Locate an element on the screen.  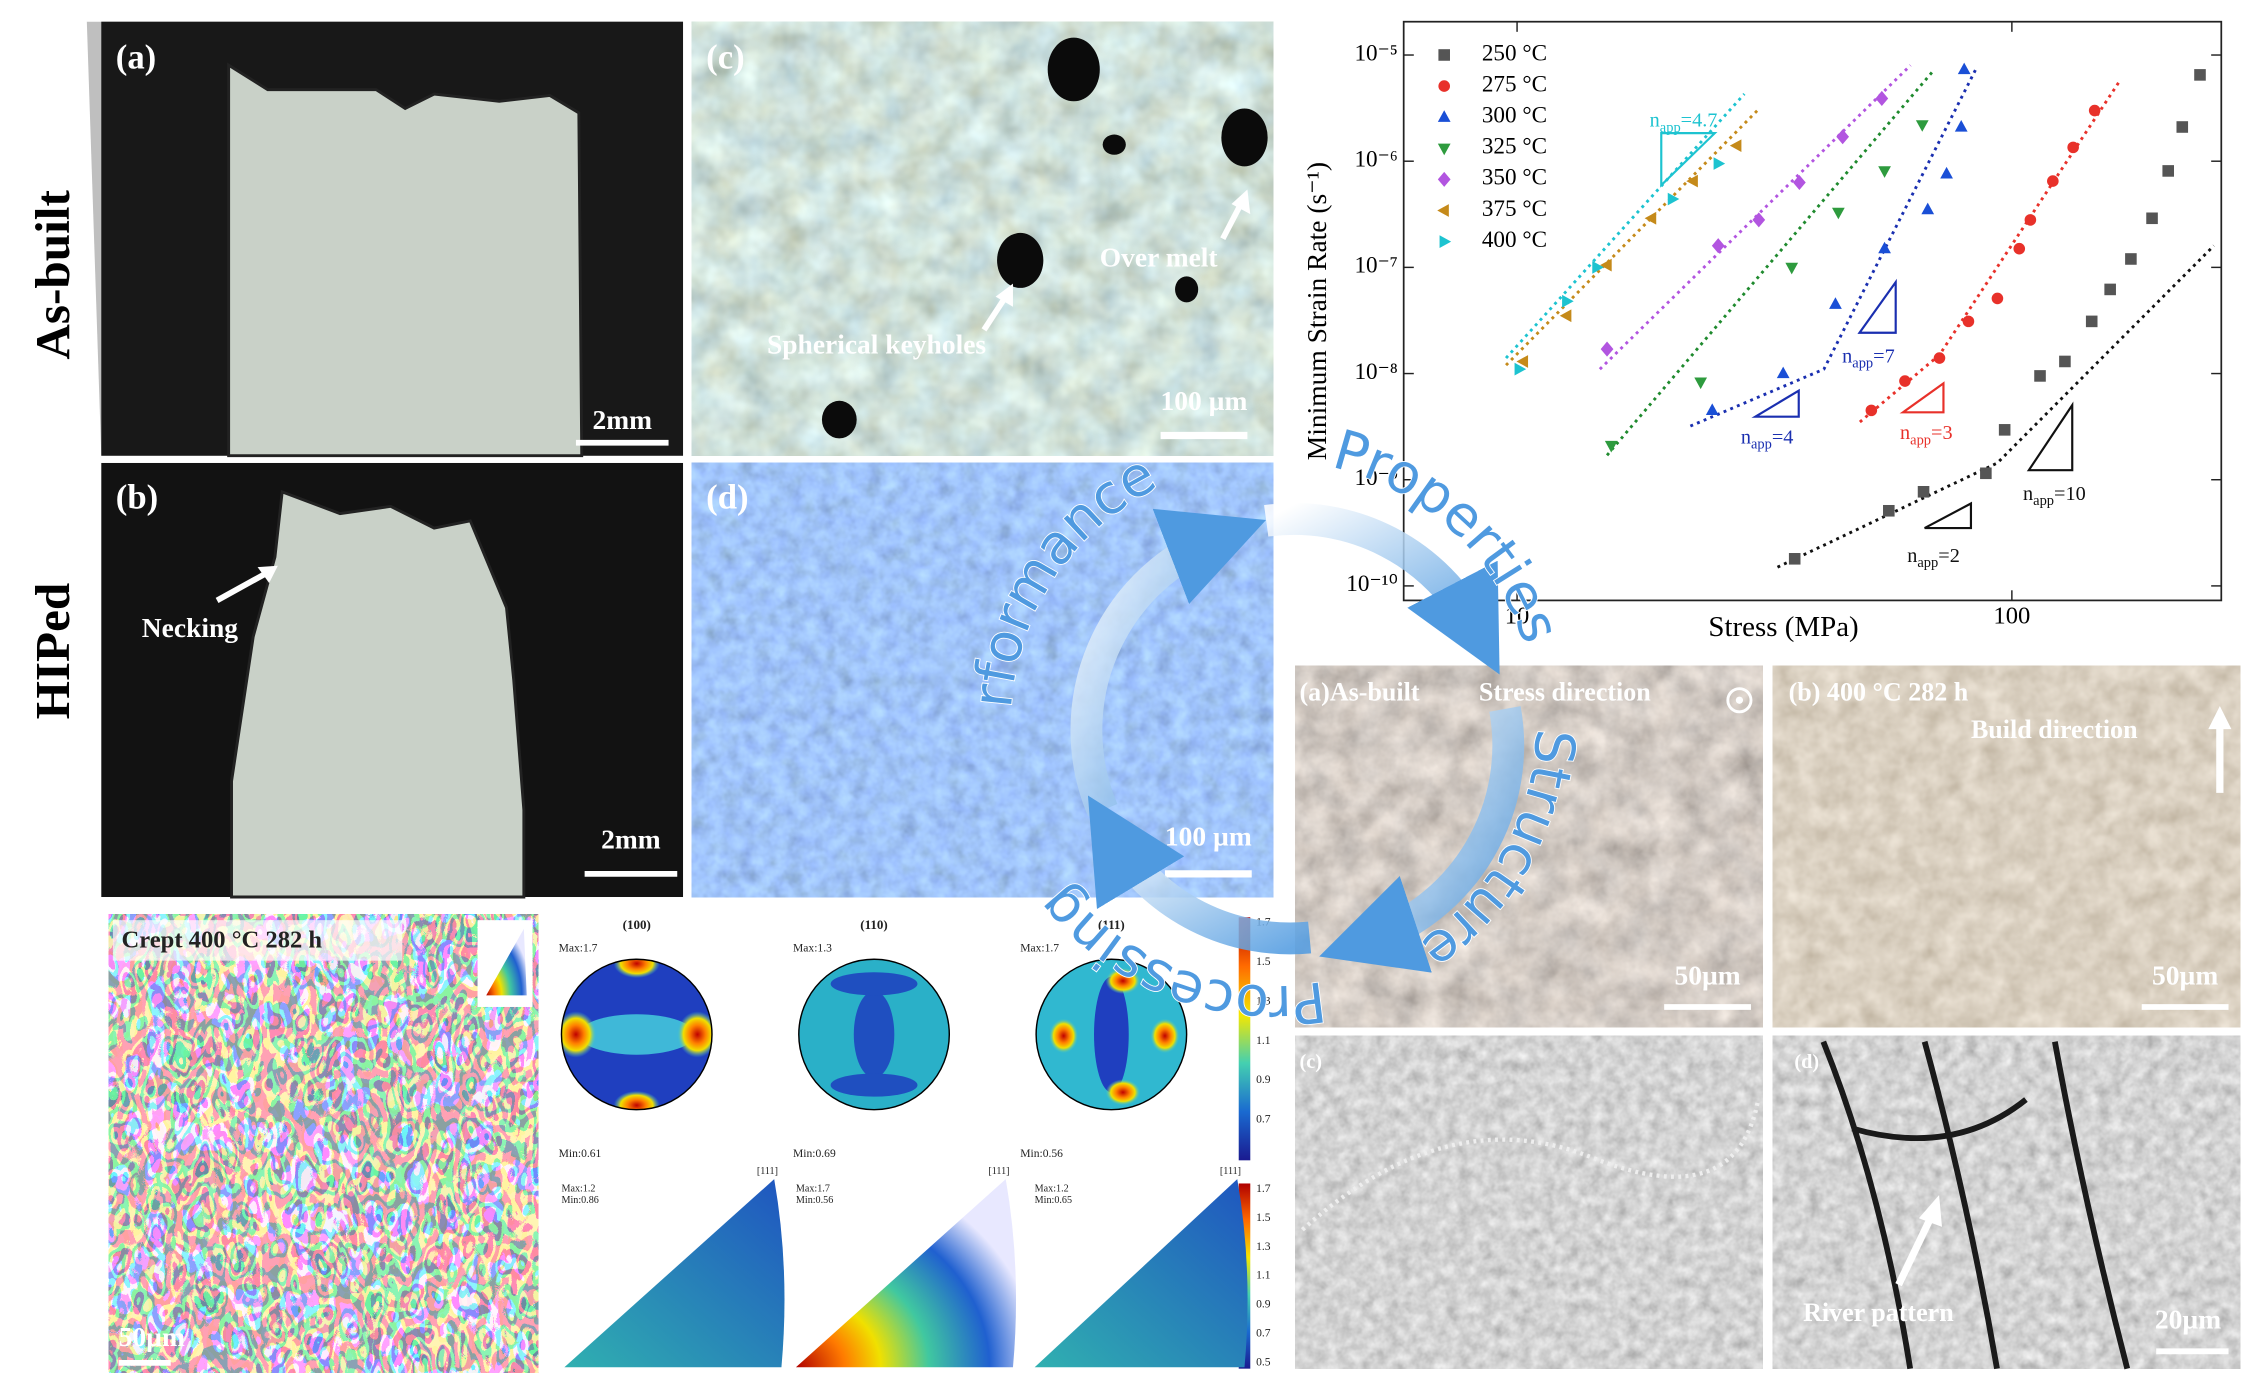
panel-micrograph-c: (c) Spherical keyholes Over melt 100 µm is located at coordinates (982, 238).